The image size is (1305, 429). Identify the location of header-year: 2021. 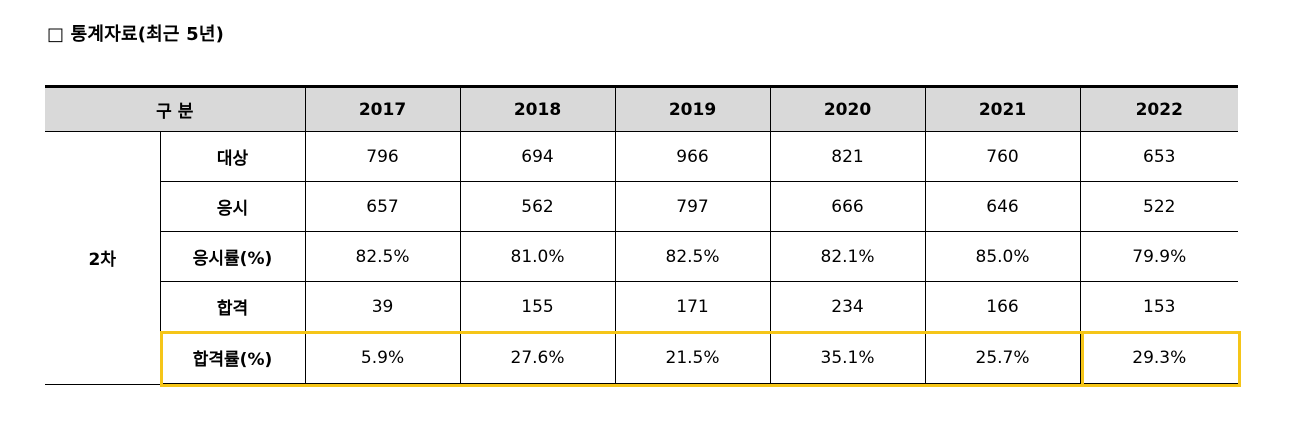
(1003, 108).